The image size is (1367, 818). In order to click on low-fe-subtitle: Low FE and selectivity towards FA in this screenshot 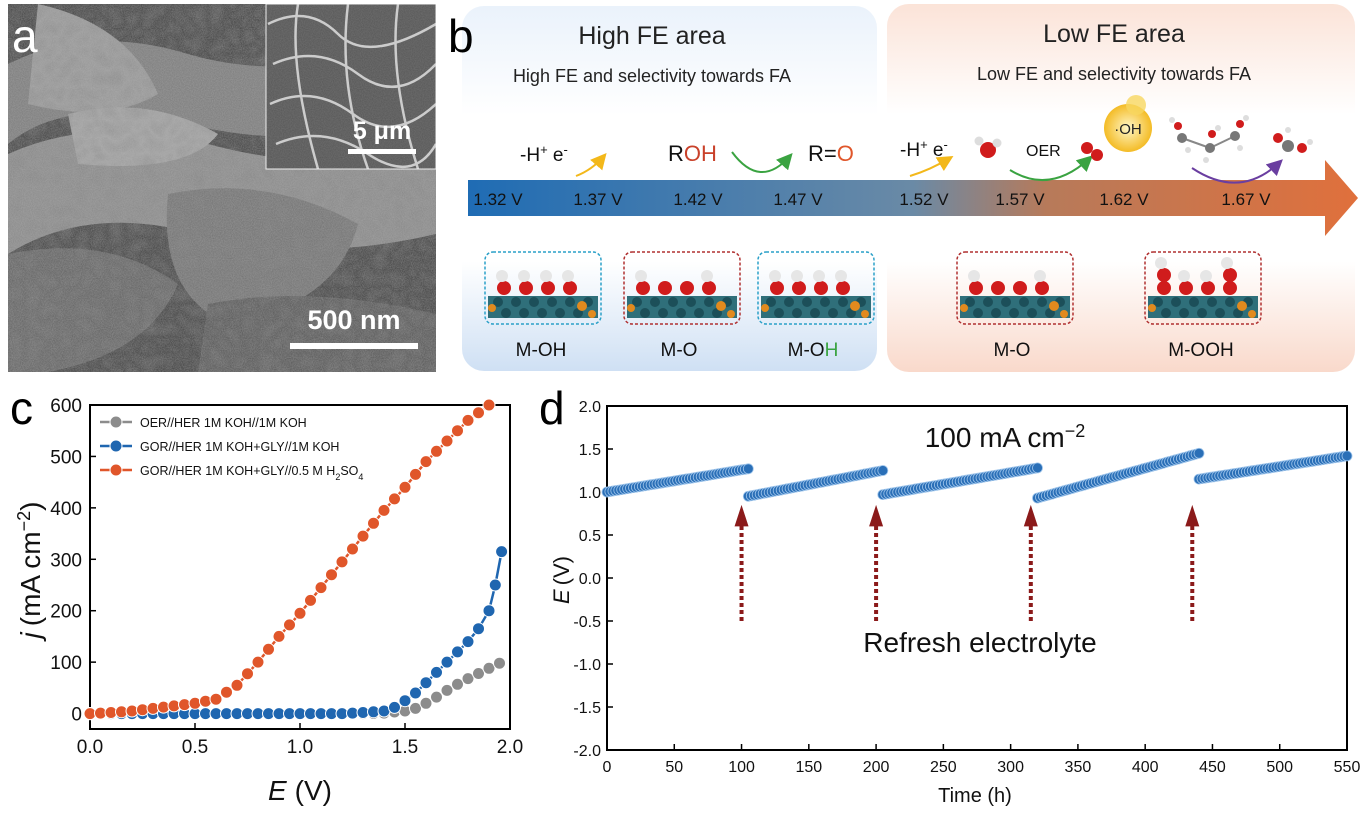, I will do `click(1114, 74)`.